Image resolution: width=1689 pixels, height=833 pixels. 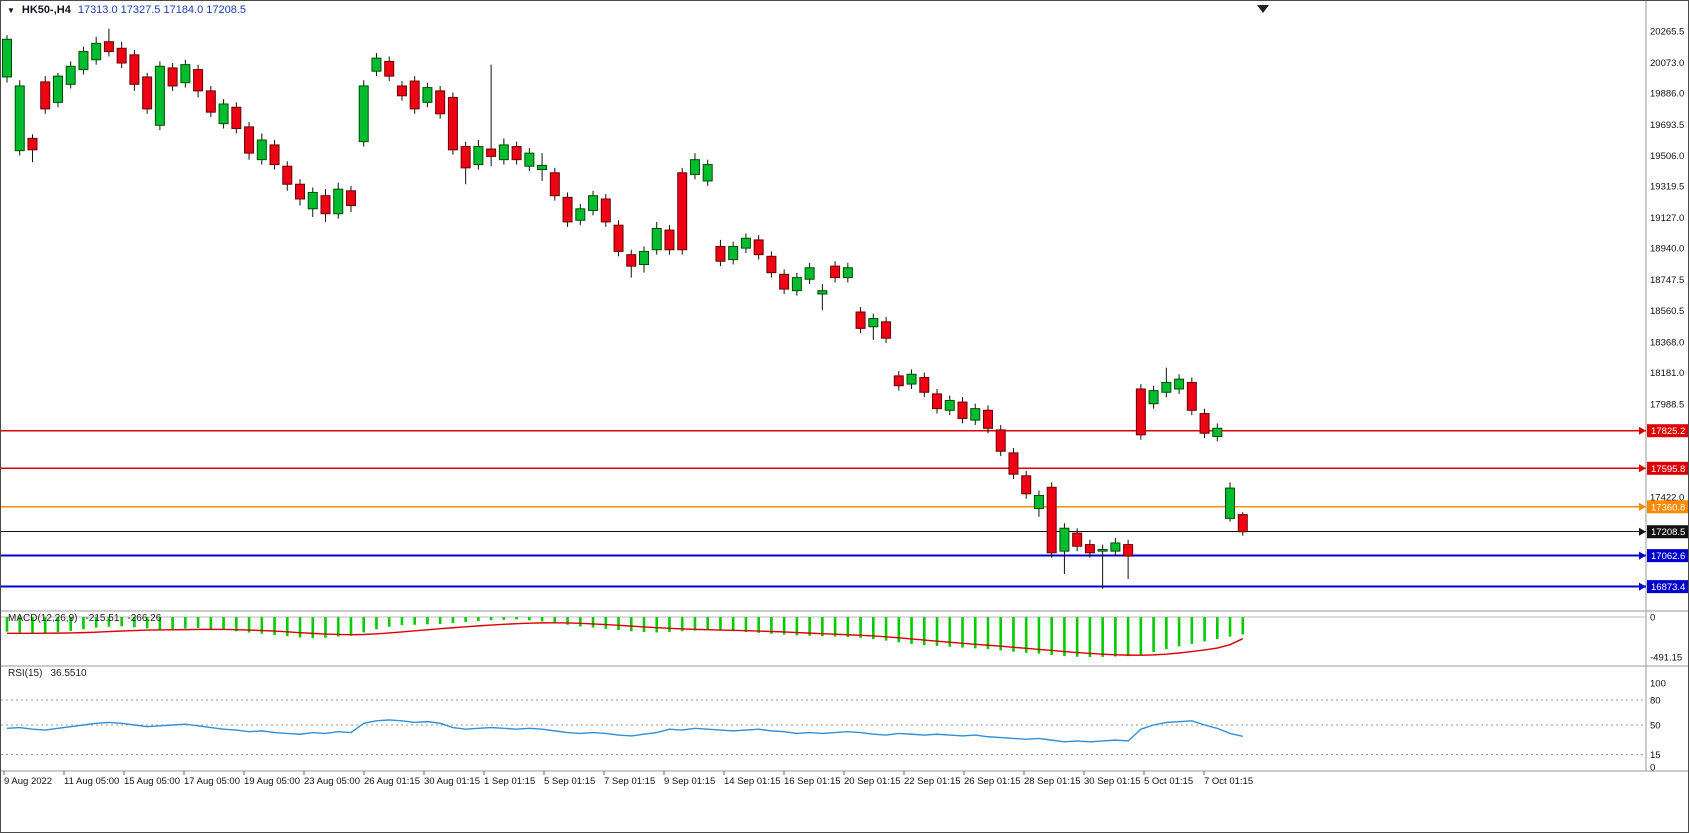 I want to click on time-axis-label: 30 Sep 01:15, so click(x=1112, y=781).